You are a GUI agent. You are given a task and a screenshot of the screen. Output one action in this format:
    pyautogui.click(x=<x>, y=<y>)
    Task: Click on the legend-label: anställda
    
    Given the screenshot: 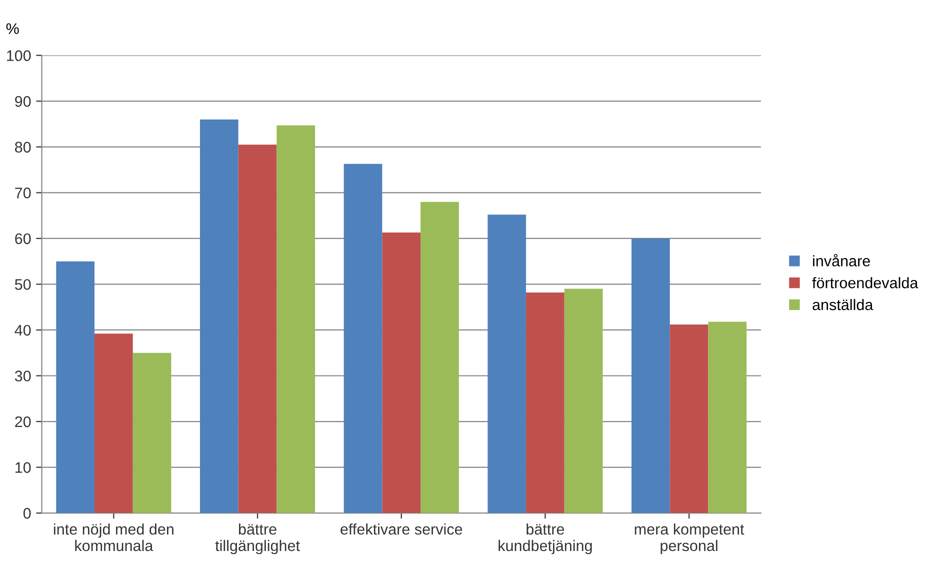 What is the action you would take?
    pyautogui.click(x=843, y=304)
    